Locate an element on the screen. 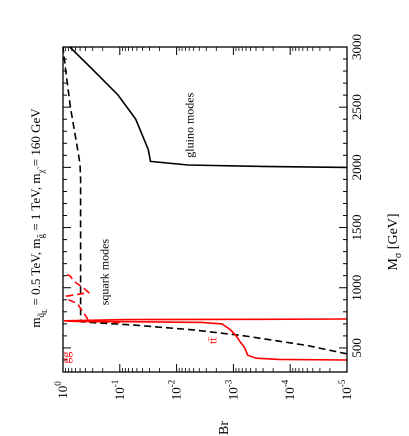  x-tick-label: 1500 is located at coordinates (356, 228).